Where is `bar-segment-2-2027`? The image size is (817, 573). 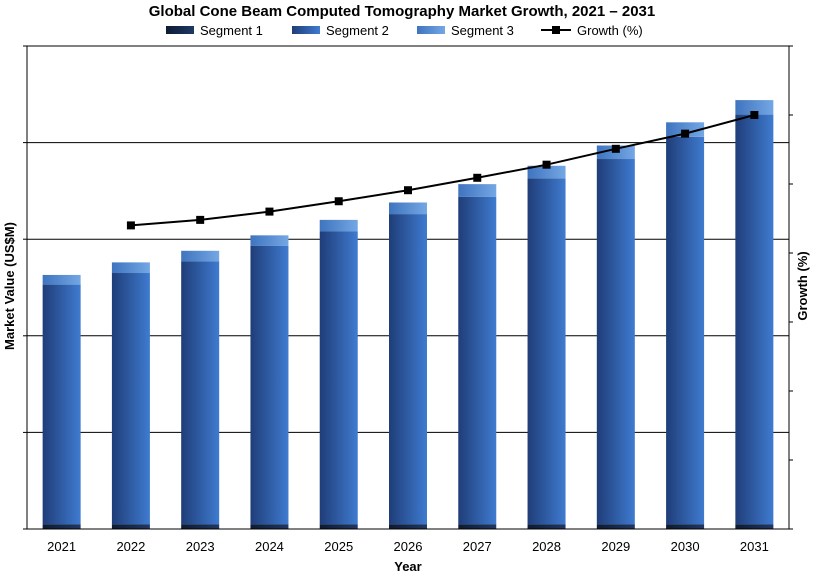
bar-segment-2-2027 is located at coordinates (477, 360).